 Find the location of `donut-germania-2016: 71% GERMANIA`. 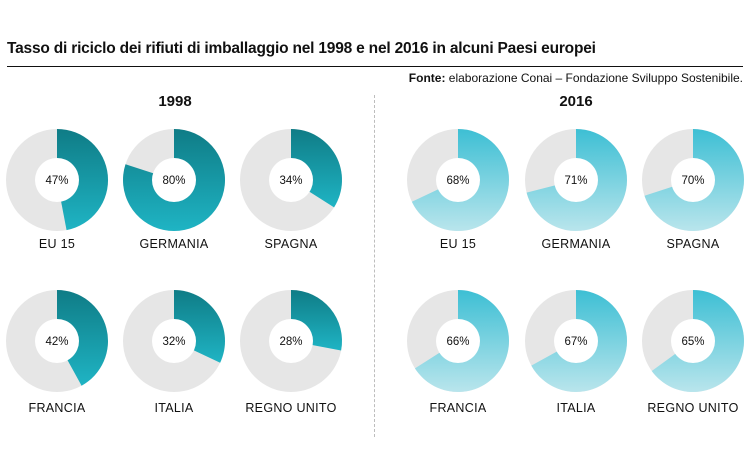

donut-germania-2016: 71% GERMANIA is located at coordinates (576, 190).